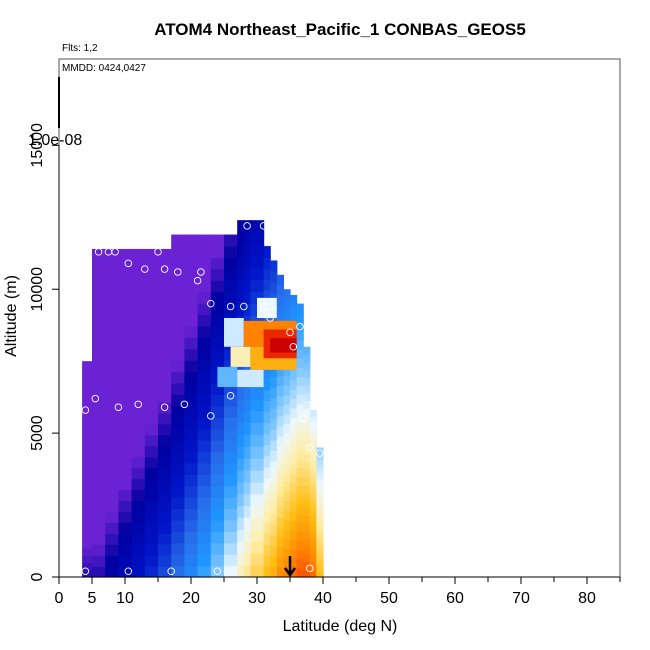 The height and width of the screenshot is (650, 650). I want to click on x-axis: 0 5 10 20 30 40 50 60 70 80, so click(338, 591).